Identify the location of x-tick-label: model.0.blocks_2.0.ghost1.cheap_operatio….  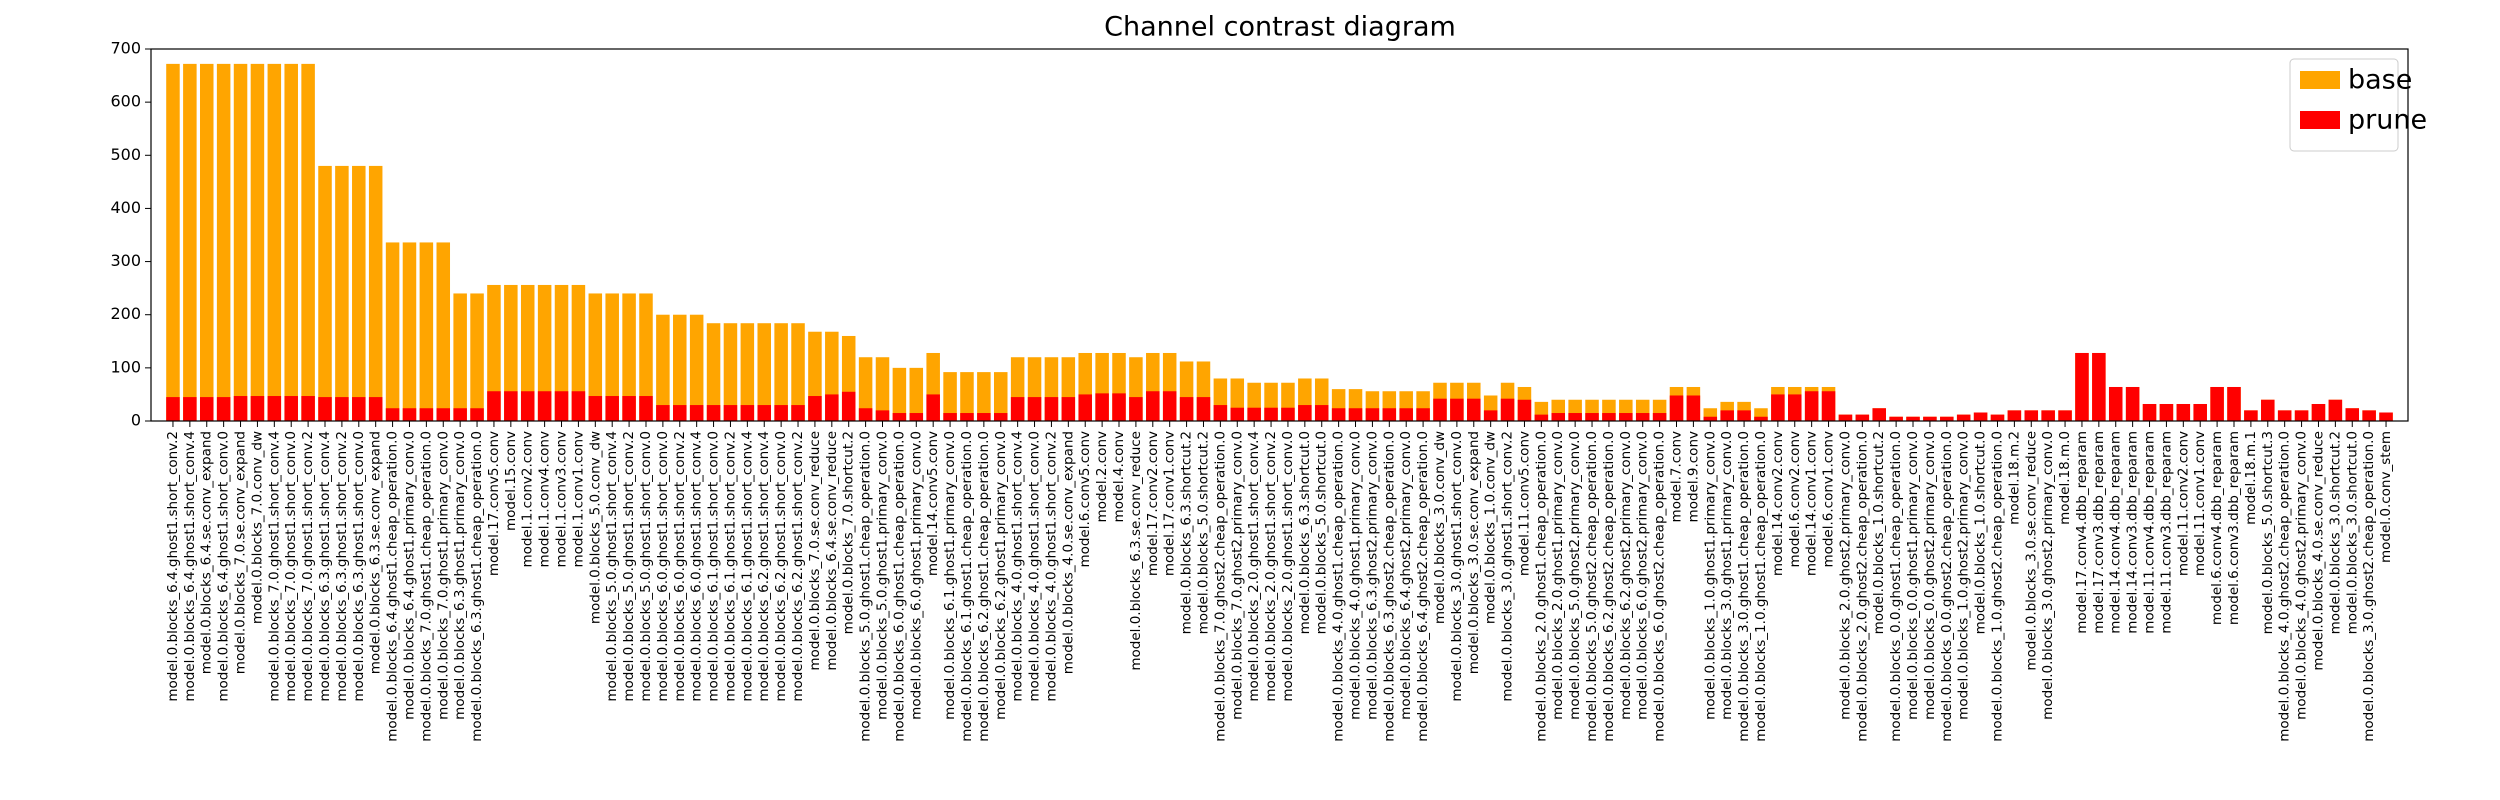
(1541, 586).